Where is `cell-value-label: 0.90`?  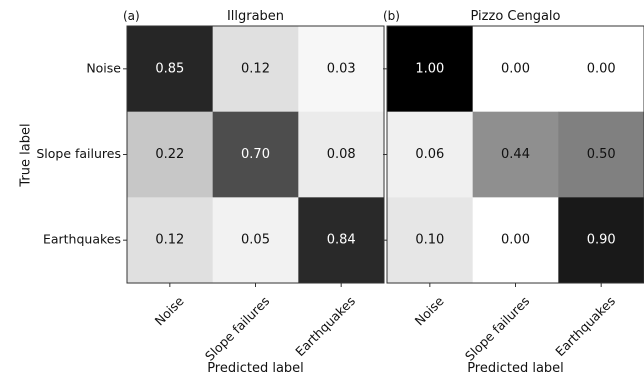
cell-value-label: 0.90 is located at coordinates (601, 240).